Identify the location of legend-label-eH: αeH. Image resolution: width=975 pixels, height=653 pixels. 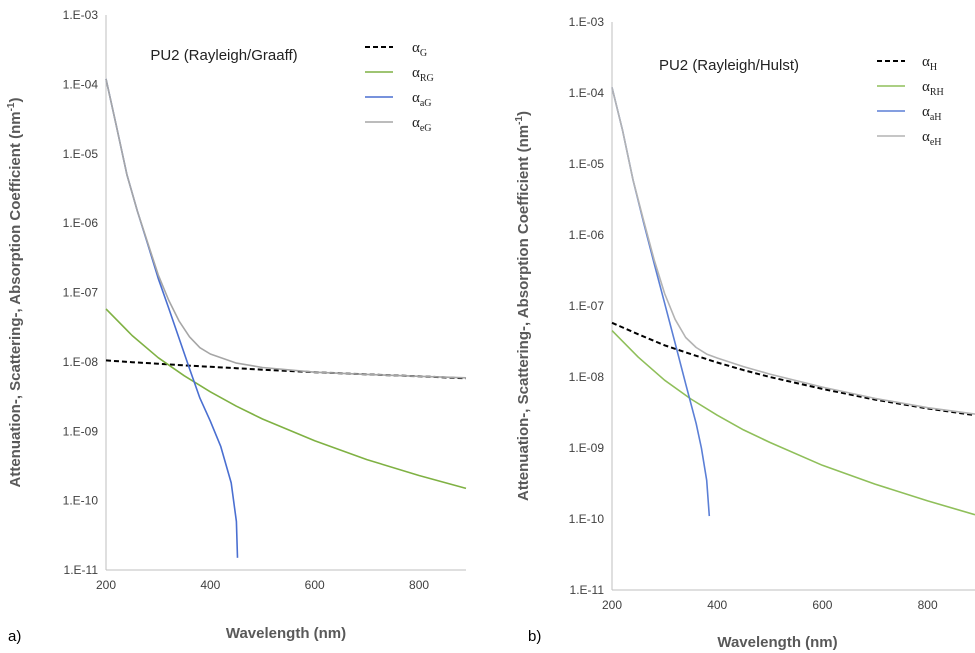
(932, 138).